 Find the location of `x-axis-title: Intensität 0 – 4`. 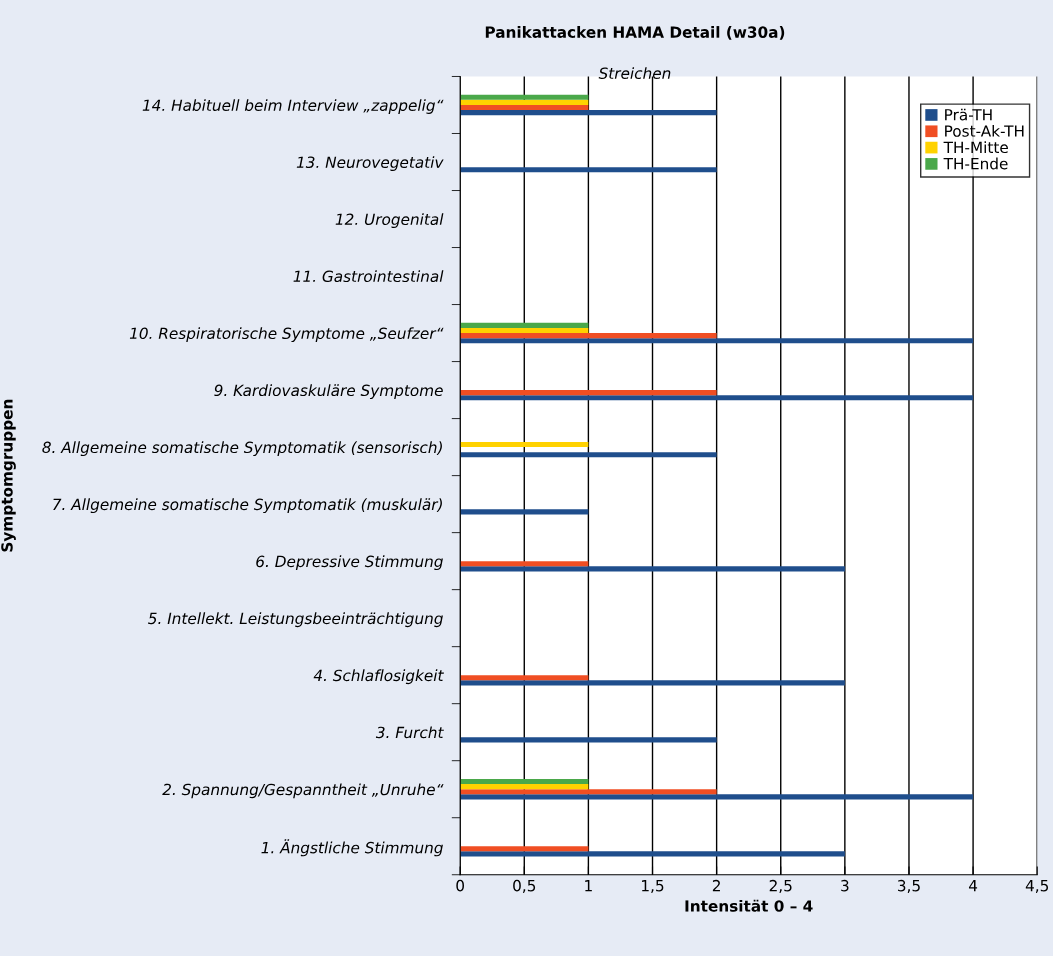

x-axis-title: Intensität 0 – 4 is located at coordinates (749, 905).